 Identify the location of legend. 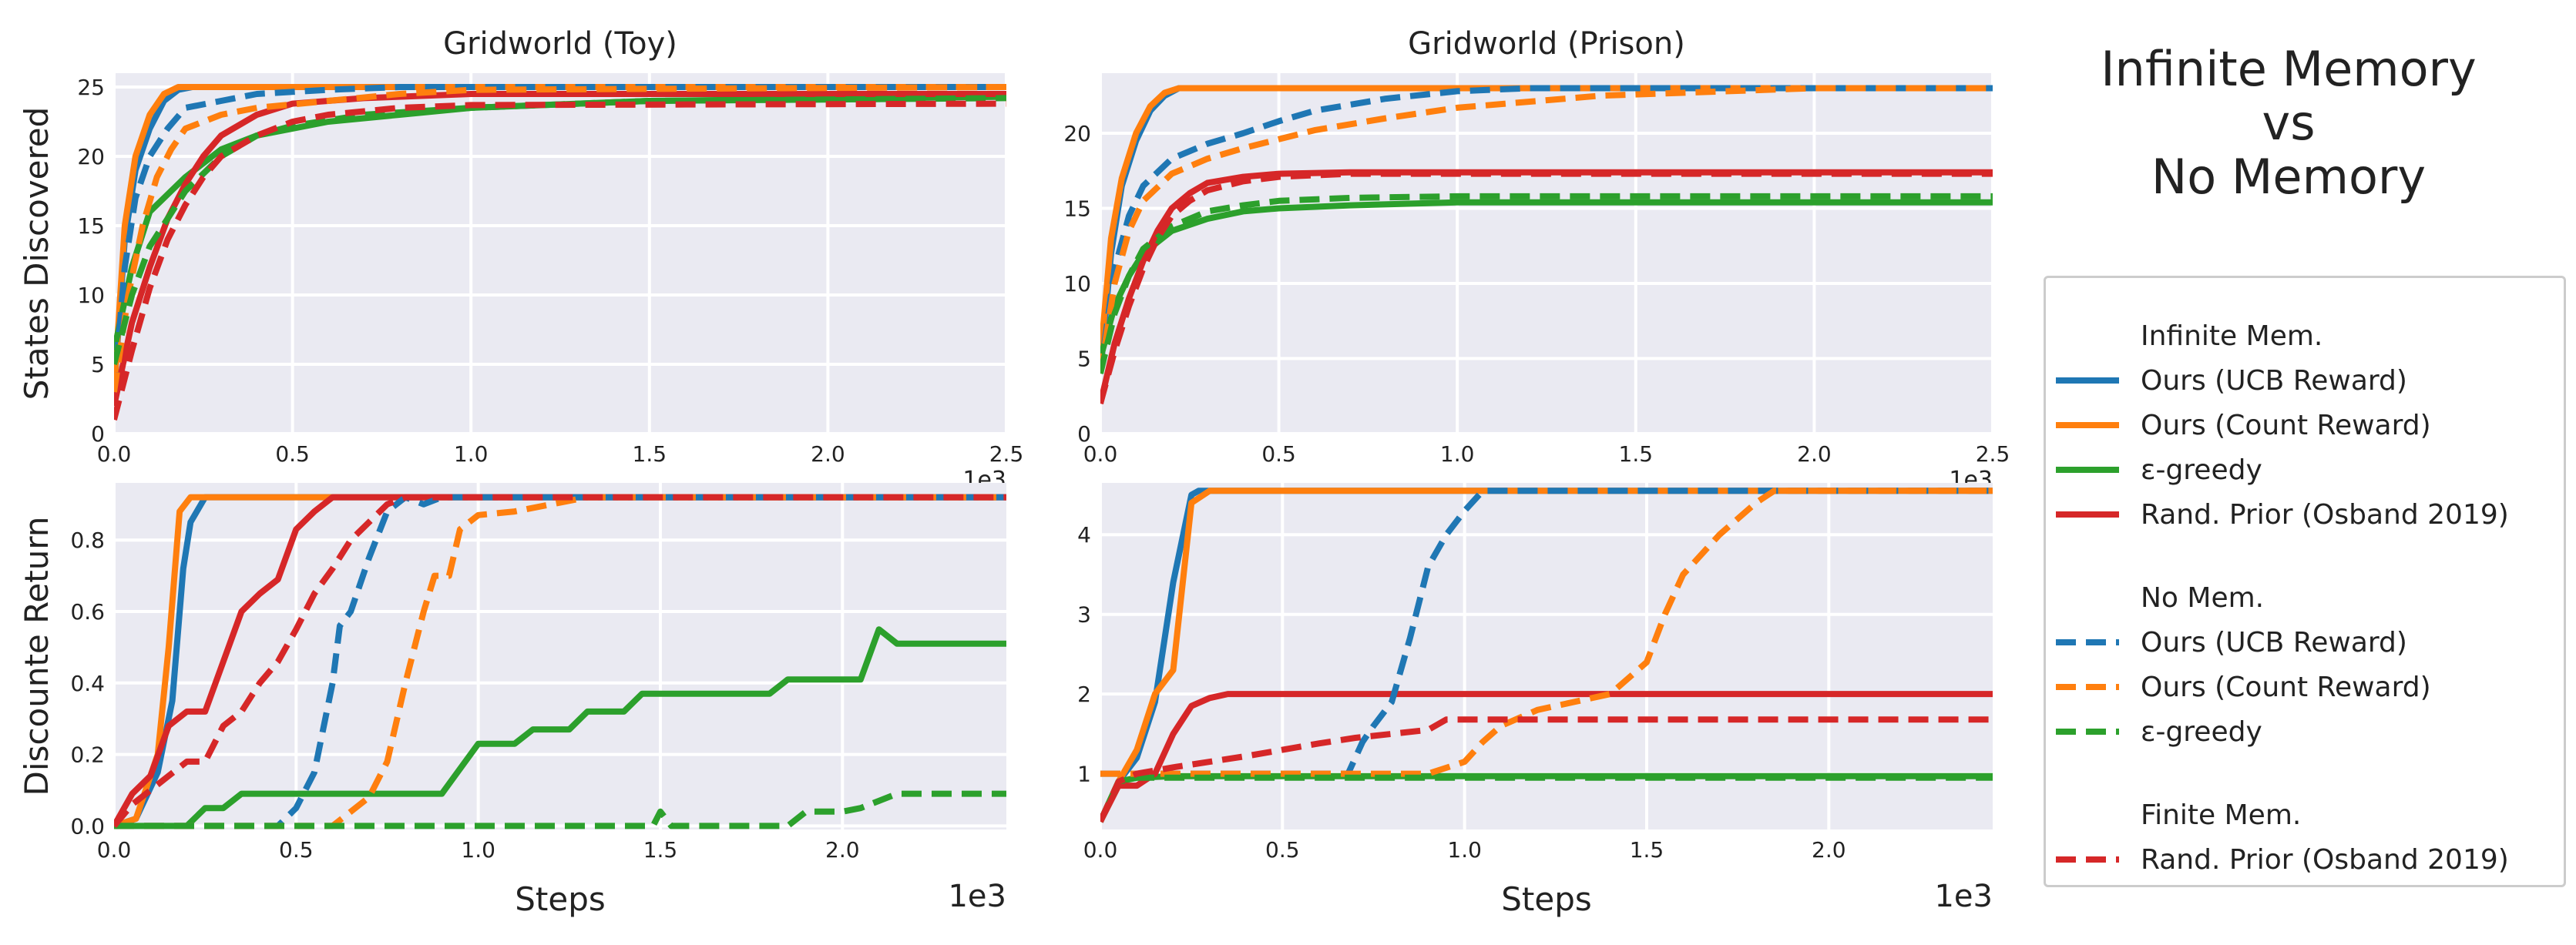
(2305, 582).